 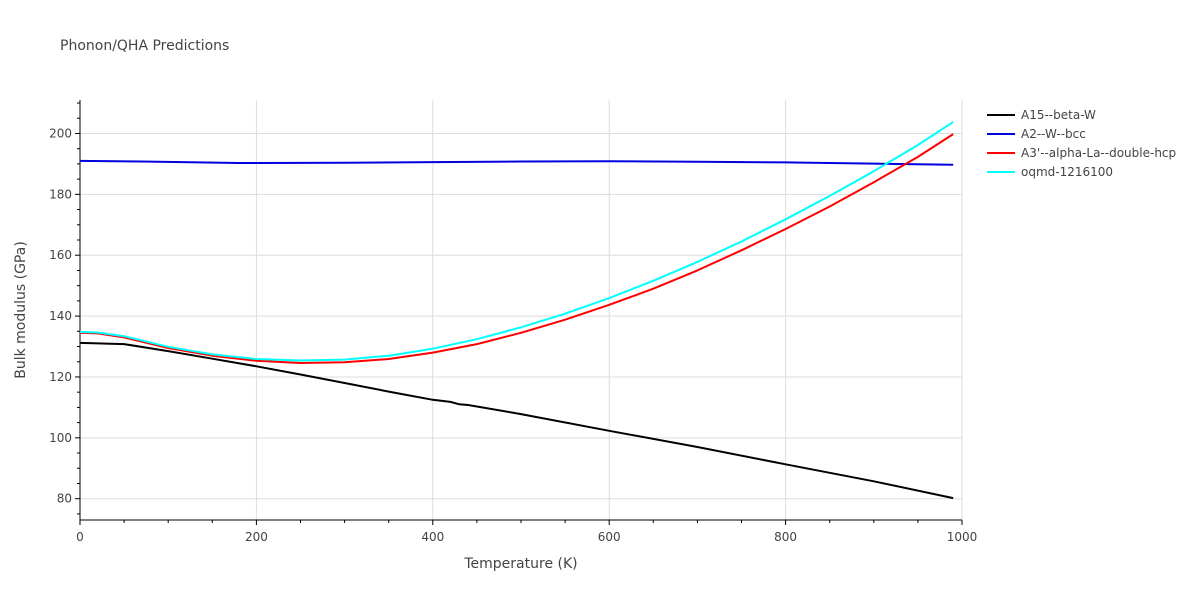 I want to click on x-axis-title: Temperature (K), so click(x=520, y=564).